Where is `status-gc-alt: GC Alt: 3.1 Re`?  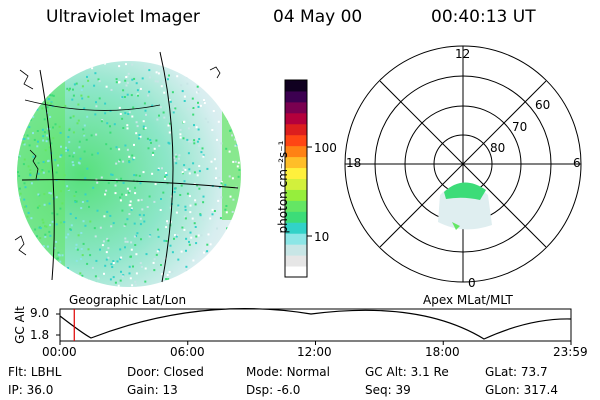 status-gc-alt: GC Alt: 3.1 Re is located at coordinates (407, 372).